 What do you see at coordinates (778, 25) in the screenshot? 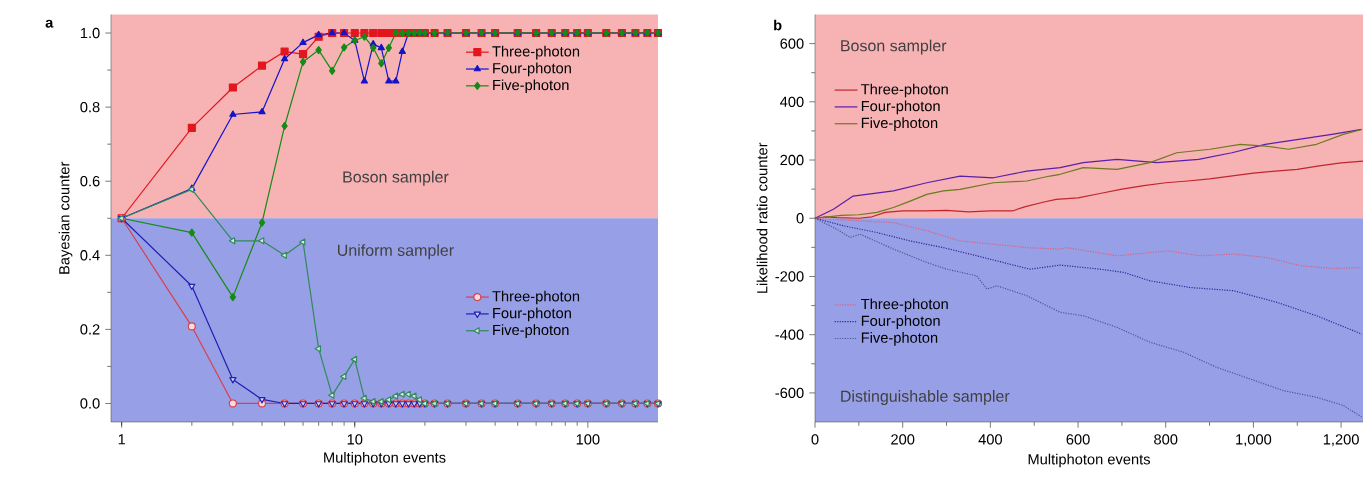
I see `chart-title: b` at bounding box center [778, 25].